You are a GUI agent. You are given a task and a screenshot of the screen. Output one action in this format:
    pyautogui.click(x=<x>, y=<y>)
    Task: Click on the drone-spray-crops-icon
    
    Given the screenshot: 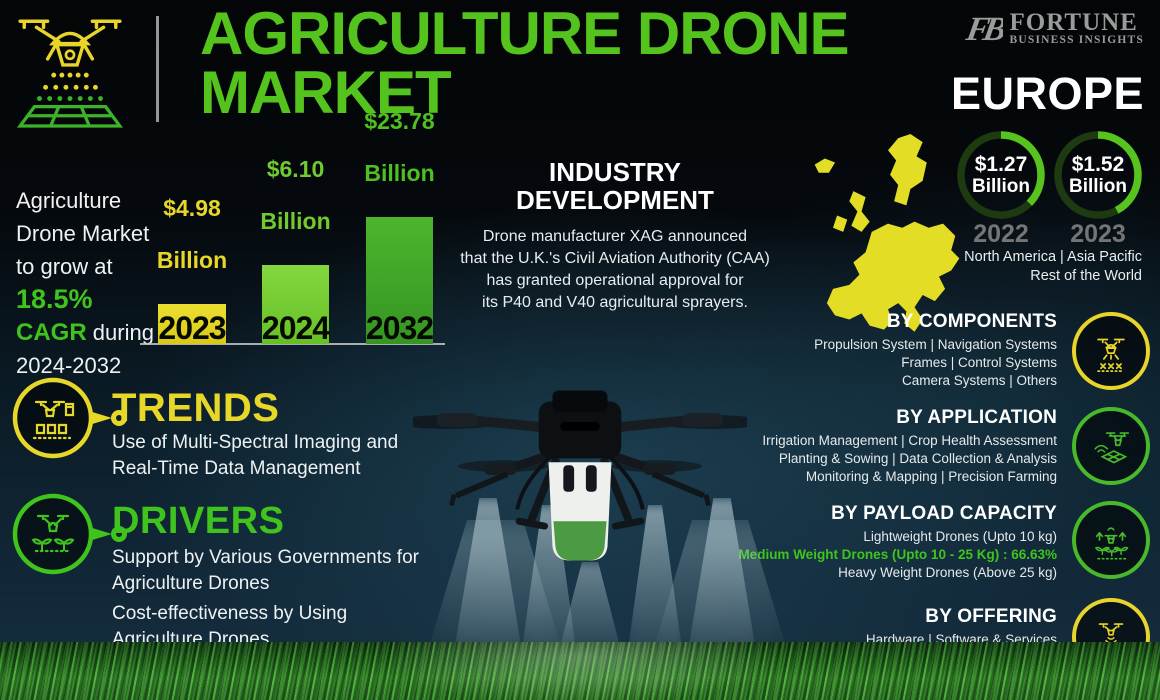 What is the action you would take?
    pyautogui.click(x=1111, y=351)
    